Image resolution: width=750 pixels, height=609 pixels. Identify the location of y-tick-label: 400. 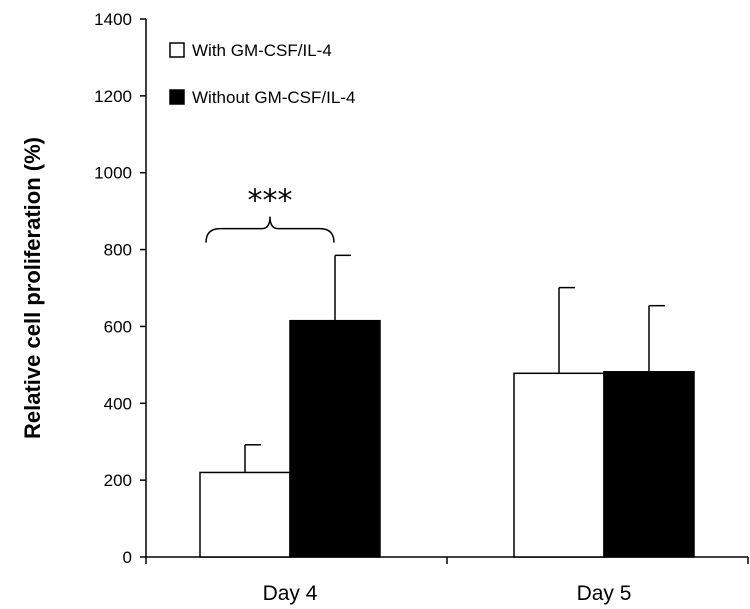
(118, 403).